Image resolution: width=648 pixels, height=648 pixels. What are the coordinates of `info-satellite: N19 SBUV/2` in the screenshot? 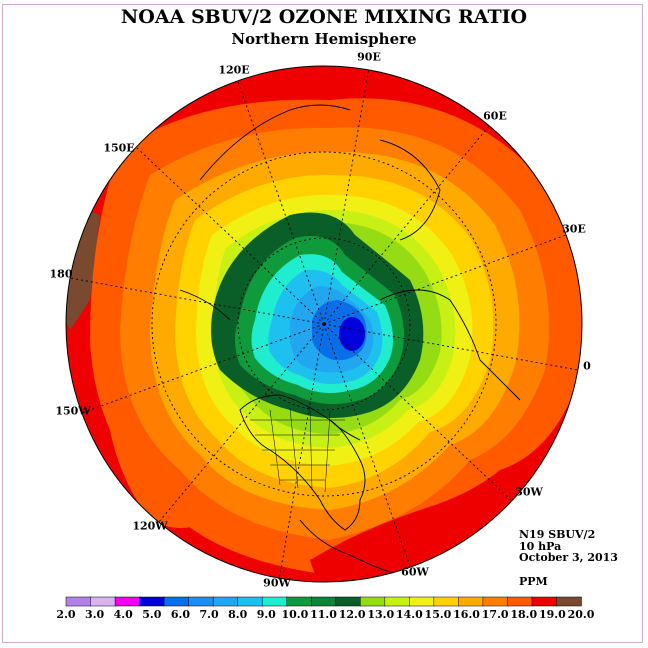 It's located at (557, 534).